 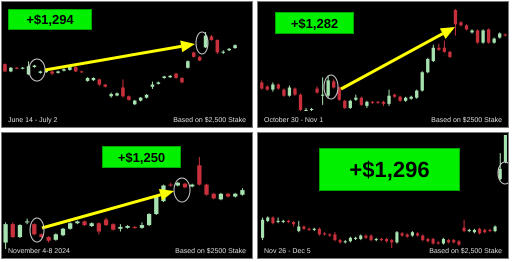 I want to click on annotation: +$1,282, so click(x=314, y=23).